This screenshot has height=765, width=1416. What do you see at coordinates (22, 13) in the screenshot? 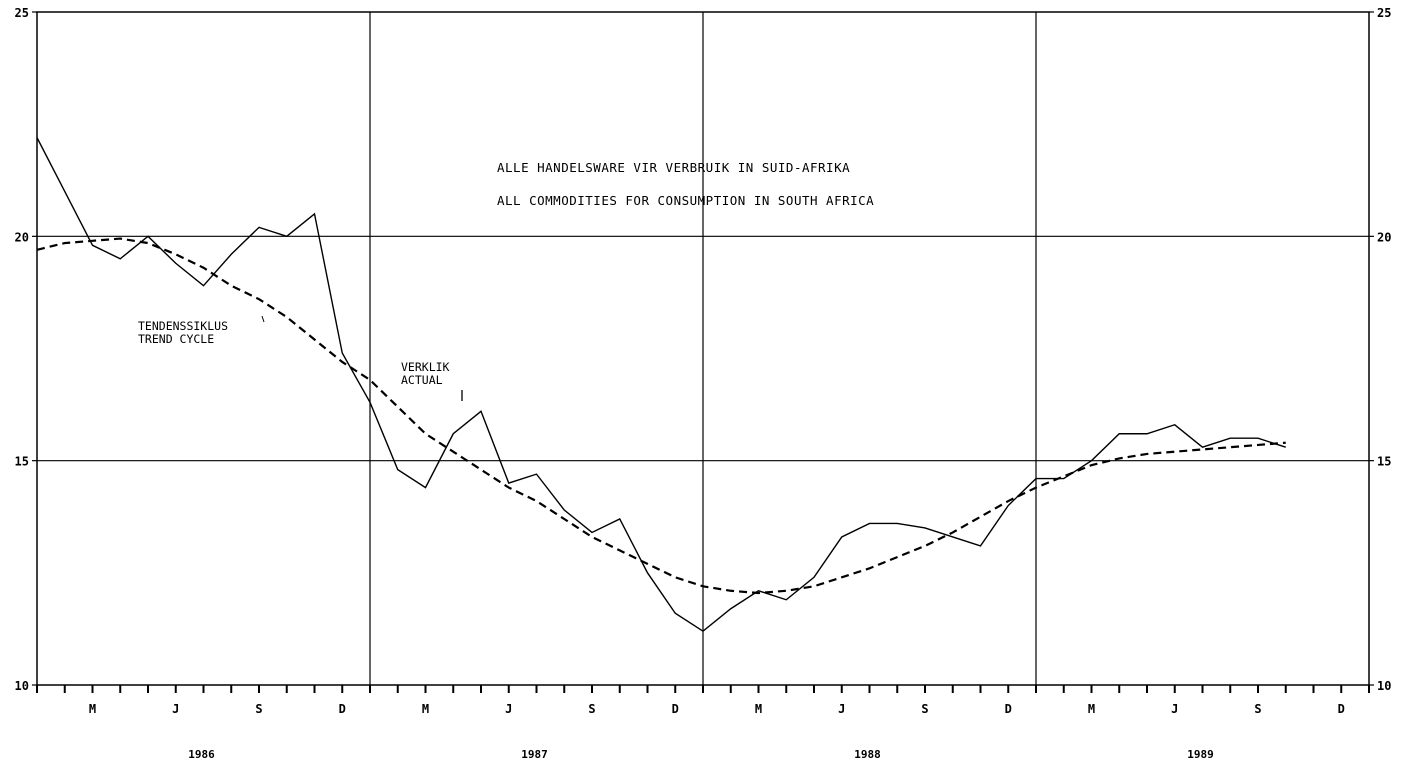
I see `y-tick-label-left: 25` at bounding box center [22, 13].